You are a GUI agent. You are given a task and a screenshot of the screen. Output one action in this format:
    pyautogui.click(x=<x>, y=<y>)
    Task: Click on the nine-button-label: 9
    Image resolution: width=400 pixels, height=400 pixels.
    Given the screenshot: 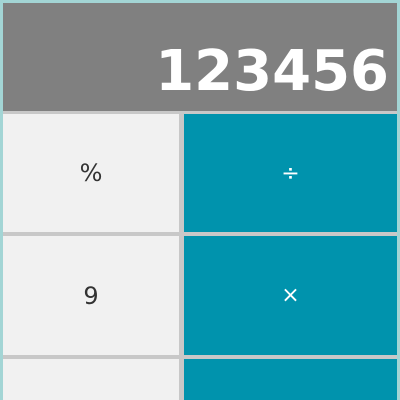 What is the action you would take?
    pyautogui.click(x=91, y=295)
    